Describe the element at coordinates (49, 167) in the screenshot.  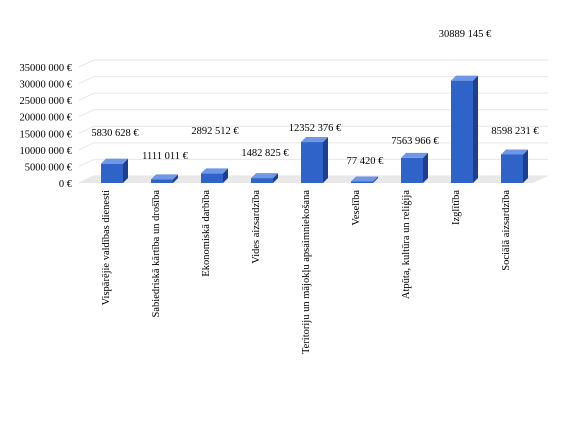
I see `y-tick-label: 5000 000 €` at that location.